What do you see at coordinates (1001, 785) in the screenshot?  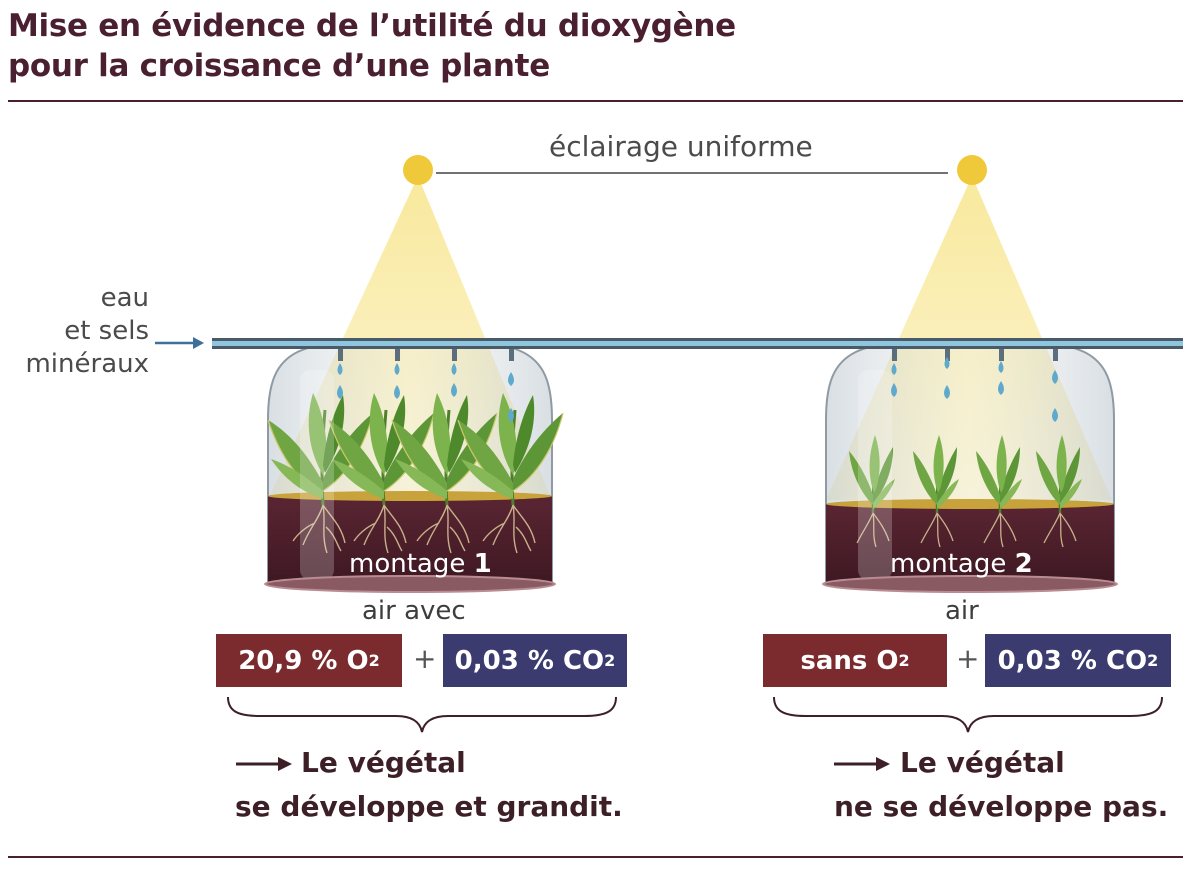 I see `setup-2-result: Le végétal ne se développe pas.` at bounding box center [1001, 785].